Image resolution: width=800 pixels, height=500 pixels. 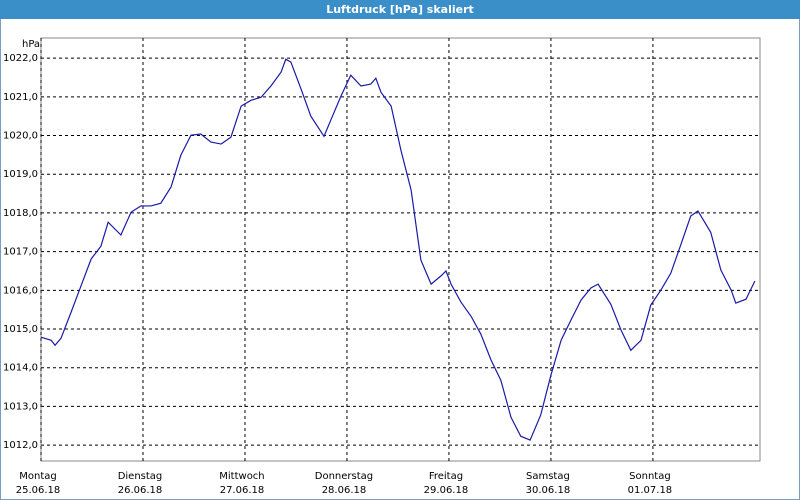 I want to click on y-tick-label: 1017,0, so click(x=20, y=252).